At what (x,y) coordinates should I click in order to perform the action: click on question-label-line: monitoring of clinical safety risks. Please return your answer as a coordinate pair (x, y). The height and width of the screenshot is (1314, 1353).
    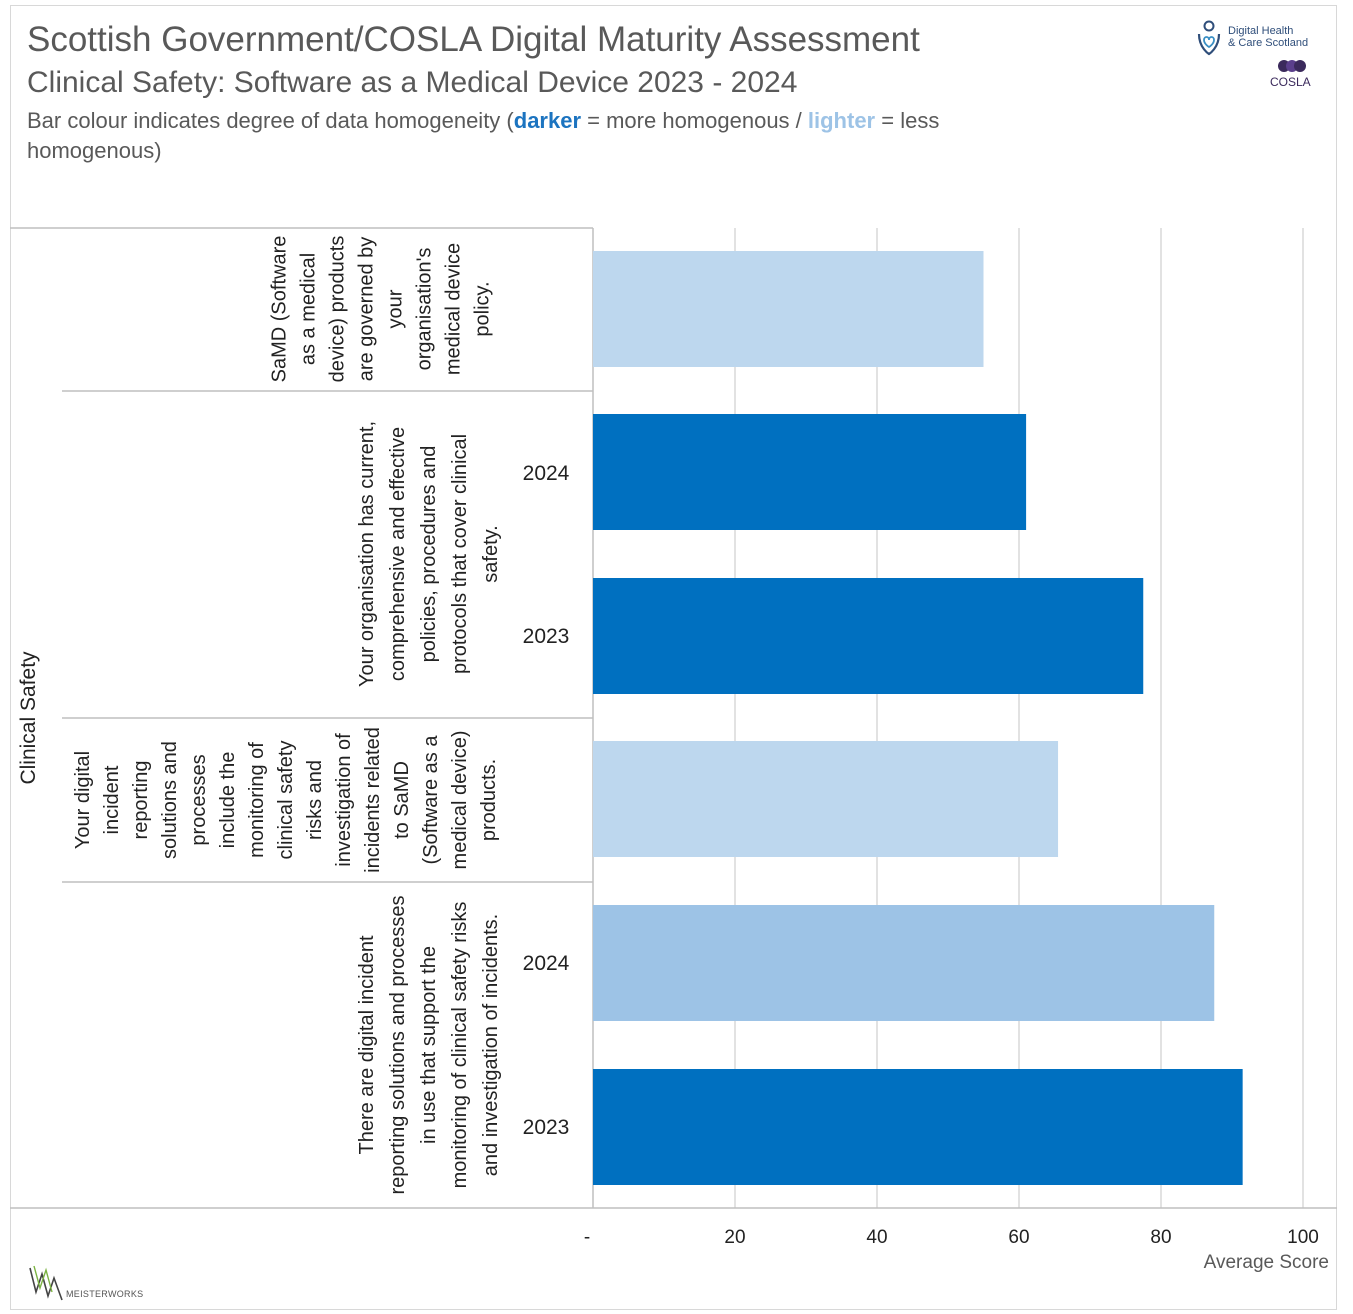
    Looking at the image, I should click on (460, 1045).